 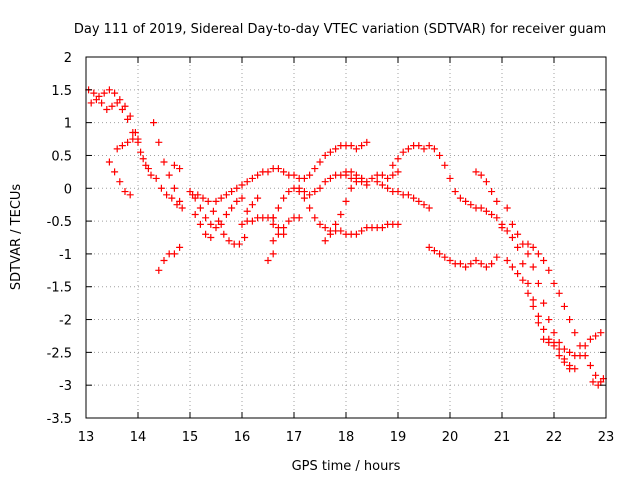 I want to click on y-tick-label: -2, so click(x=65, y=321).